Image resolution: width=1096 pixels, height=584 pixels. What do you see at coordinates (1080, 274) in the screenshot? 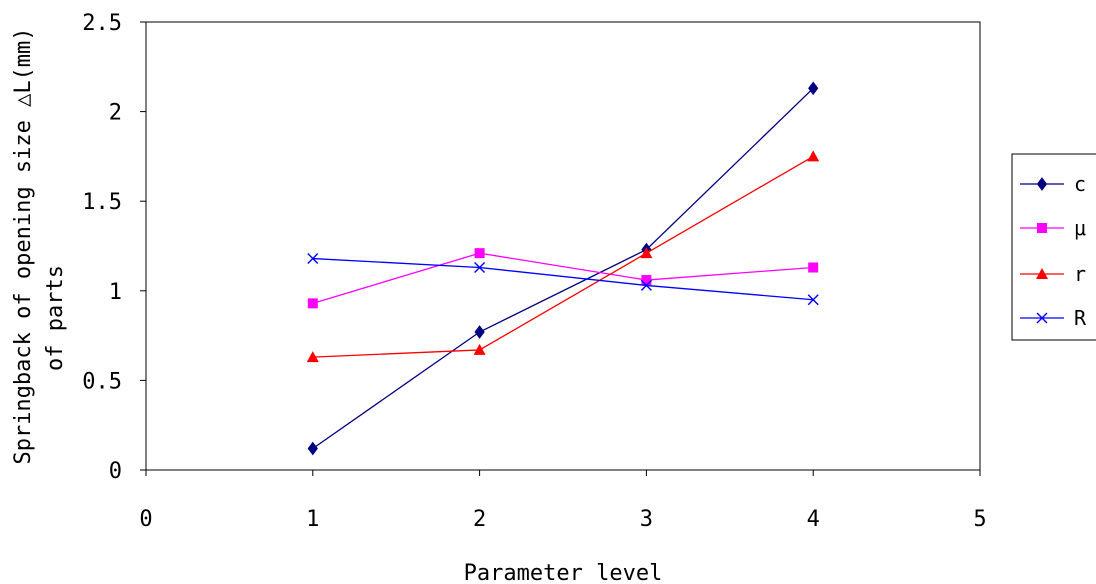
I see `legend-label: r` at bounding box center [1080, 274].